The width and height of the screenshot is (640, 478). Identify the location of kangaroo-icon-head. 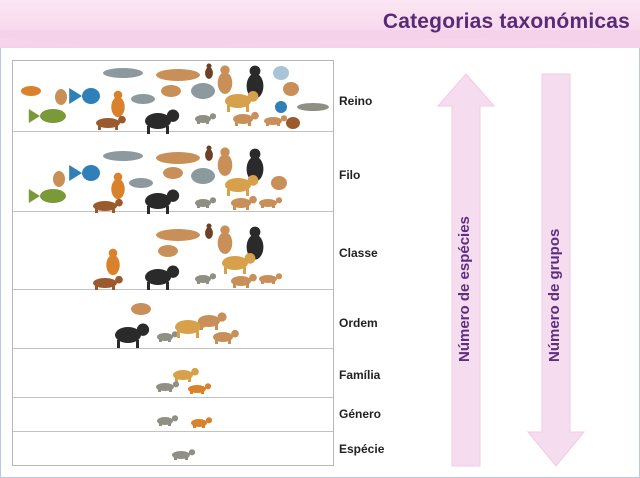
(118, 95).